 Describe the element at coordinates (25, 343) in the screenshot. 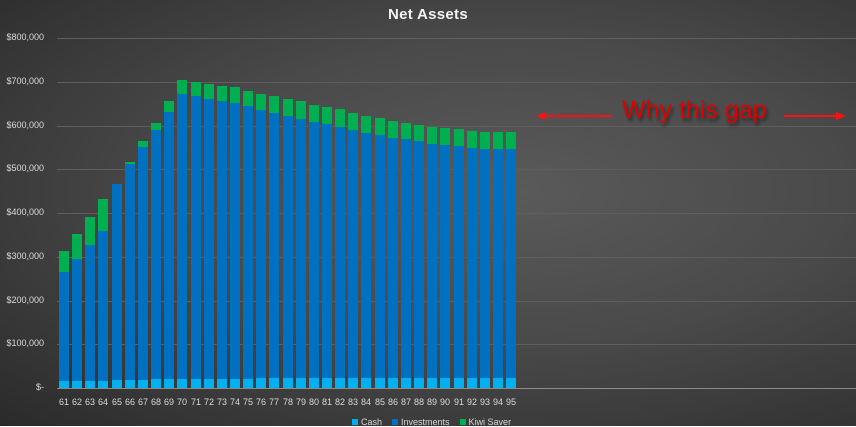

I see `y-tick-label: $100,000` at that location.